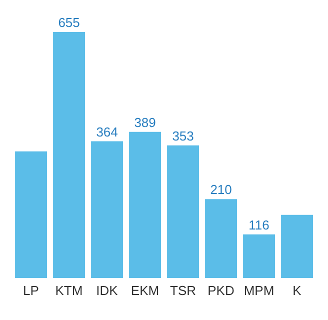 This screenshot has height=320, width=328. I want to click on x-tick-label: LP, so click(31, 290).